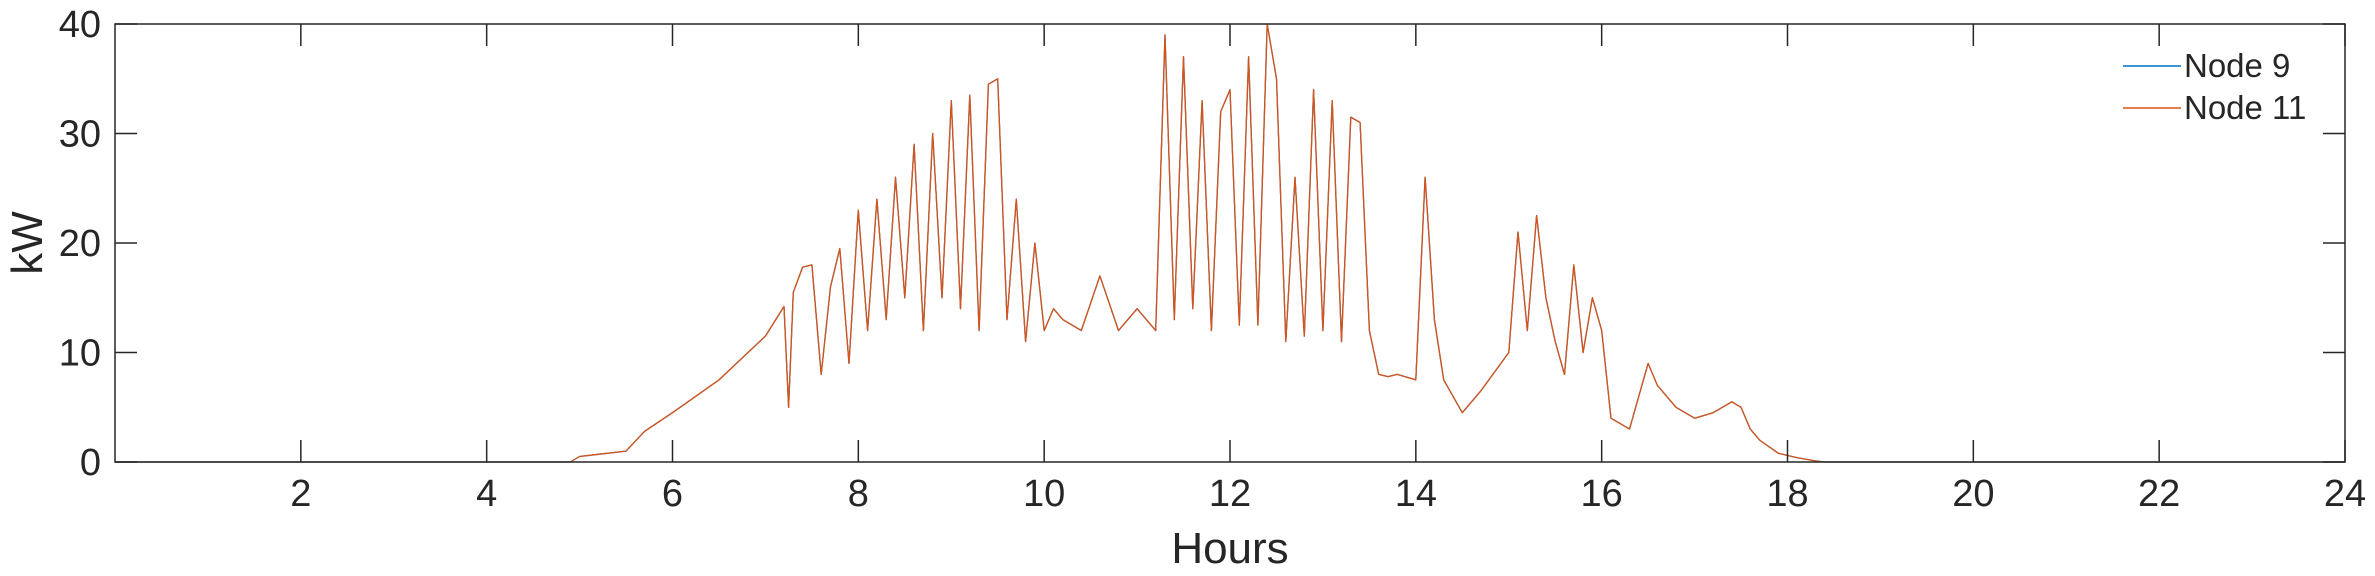 The image size is (2375, 576). What do you see at coordinates (80, 25) in the screenshot?
I see `y-tick-label: 40` at bounding box center [80, 25].